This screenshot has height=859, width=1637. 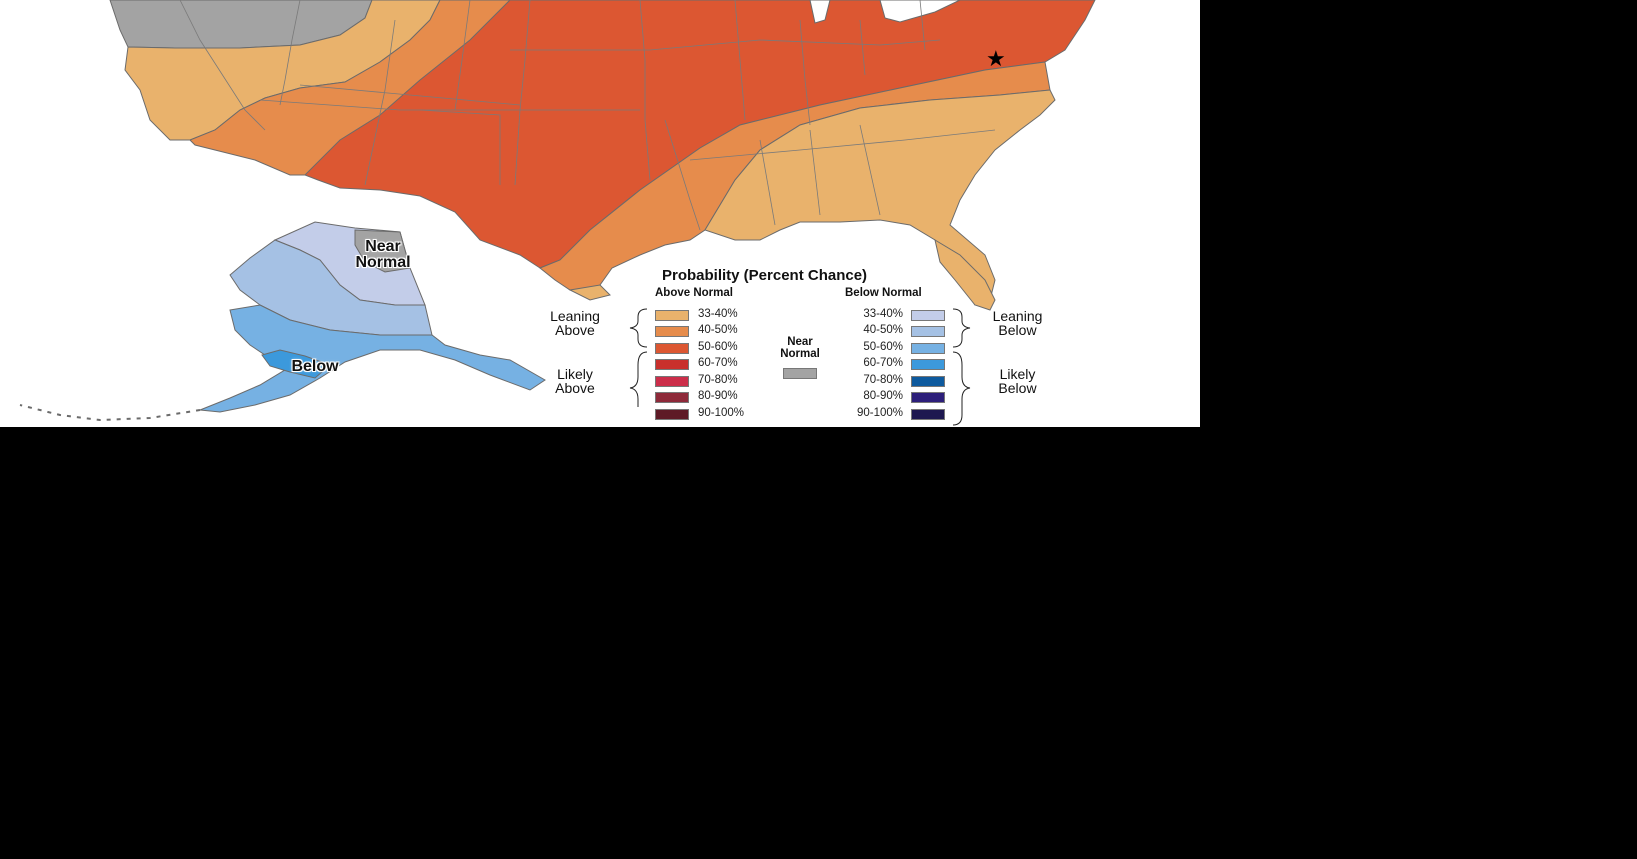 I want to click on leaning-above-label: Leaning Above, so click(x=575, y=323).